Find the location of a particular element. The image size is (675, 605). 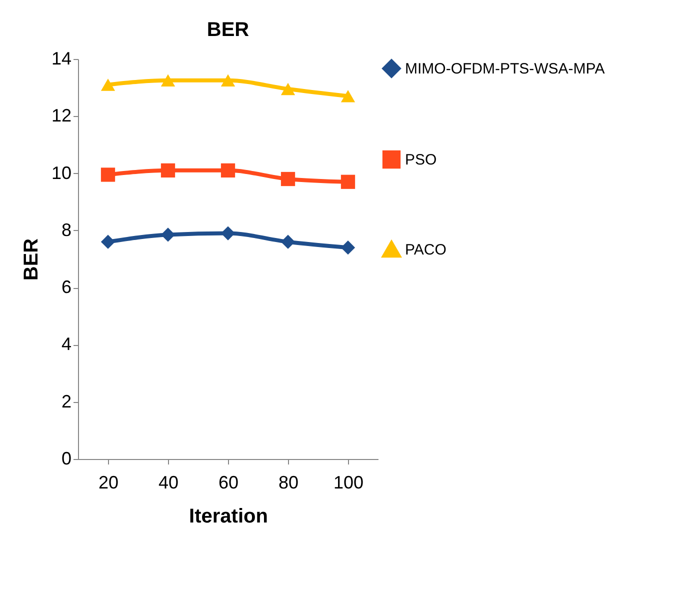

y-tick-label: 14 is located at coordinates (61, 58).